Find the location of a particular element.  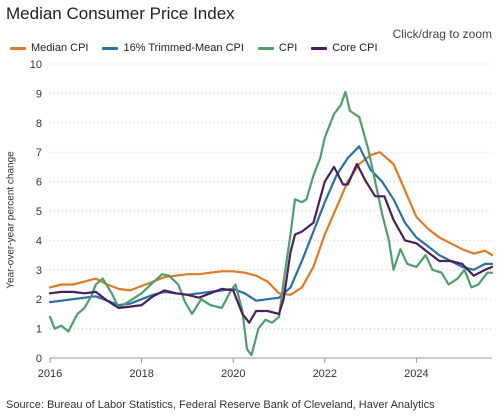

zoom-hint: Click/drag to zoom is located at coordinates (442, 34).